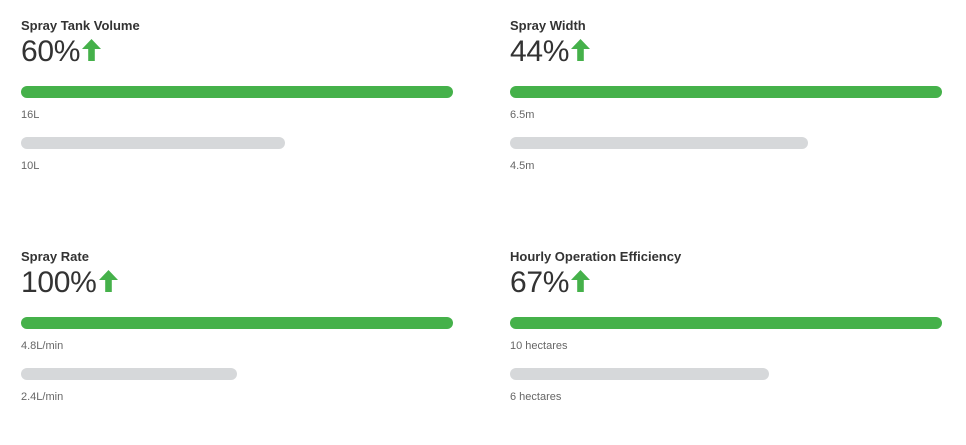 The height and width of the screenshot is (445, 966). I want to click on percent-row: 60%, so click(61, 52).